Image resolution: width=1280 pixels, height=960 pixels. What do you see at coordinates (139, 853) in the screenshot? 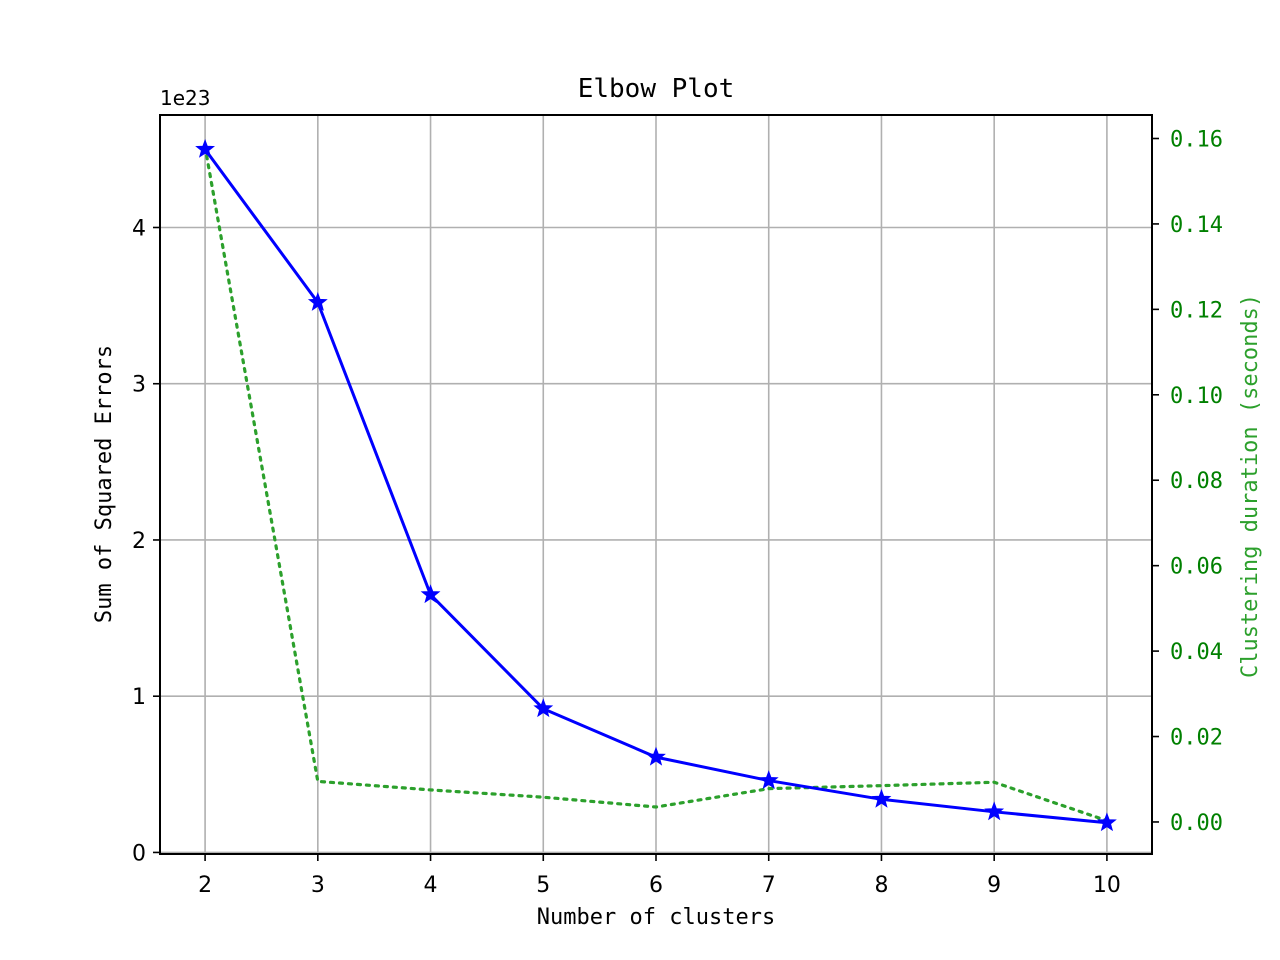
I see `left-y-tick-label: 0` at bounding box center [139, 853].